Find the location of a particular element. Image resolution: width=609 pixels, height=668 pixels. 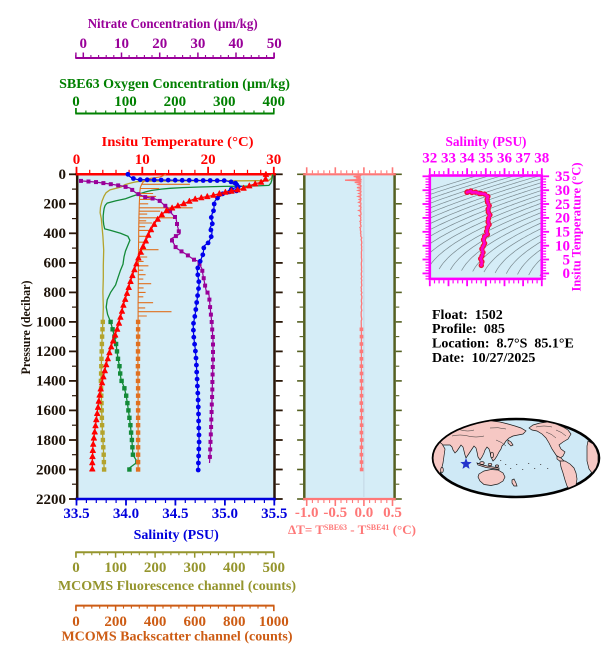

svg-text: -0.5 is located at coordinates (335, 513).